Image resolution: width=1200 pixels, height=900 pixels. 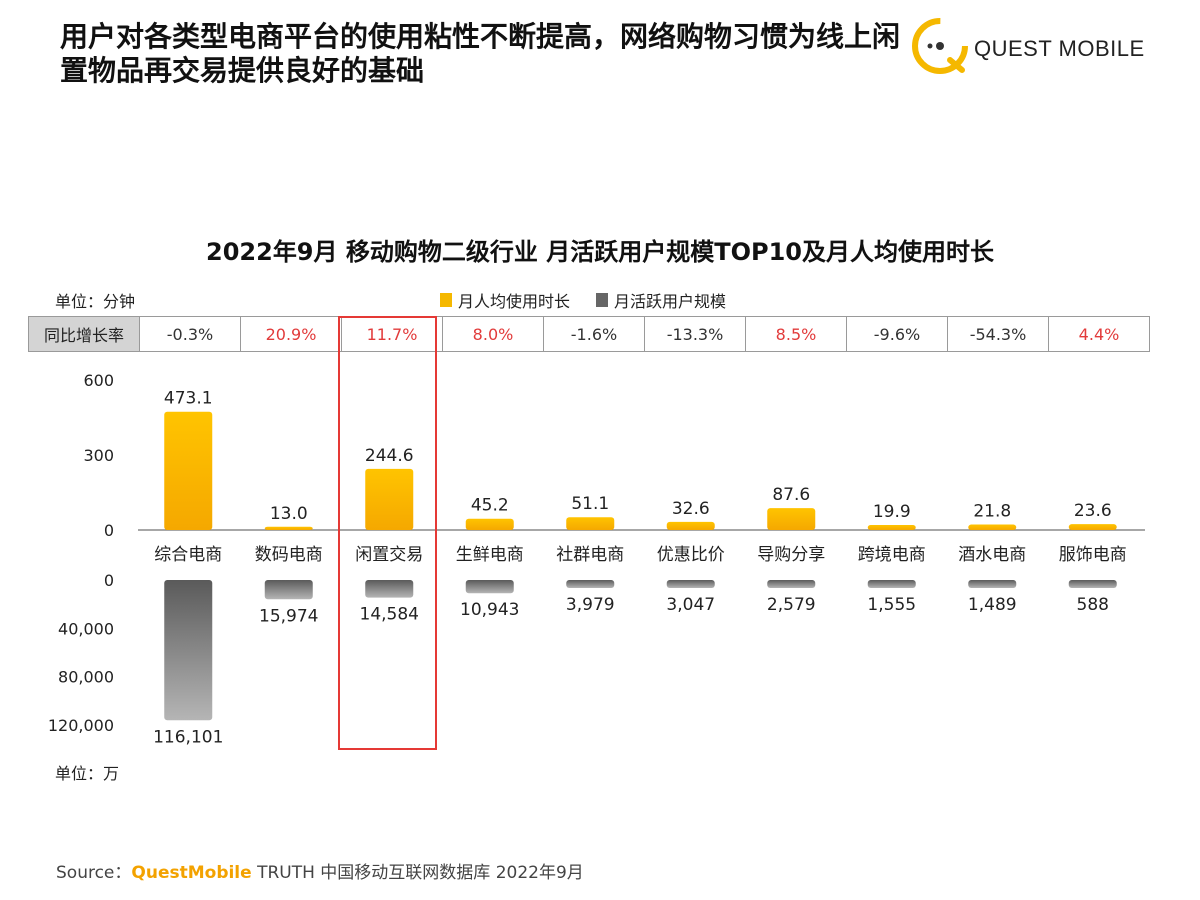 I want to click on top-y-tick-label: 600, so click(x=98, y=380).